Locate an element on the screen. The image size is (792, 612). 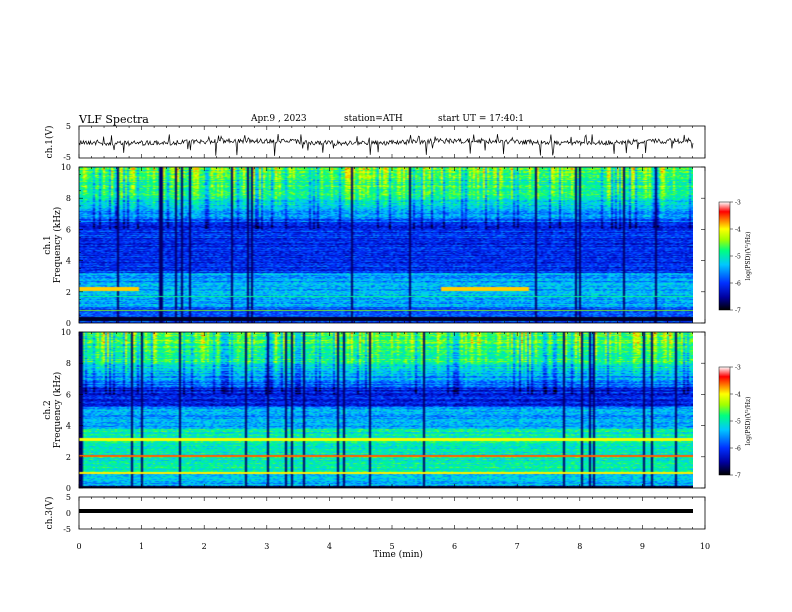
ch1-colorbar-label: log(PSD)(V²/Hz) is located at coordinates (748, 256).